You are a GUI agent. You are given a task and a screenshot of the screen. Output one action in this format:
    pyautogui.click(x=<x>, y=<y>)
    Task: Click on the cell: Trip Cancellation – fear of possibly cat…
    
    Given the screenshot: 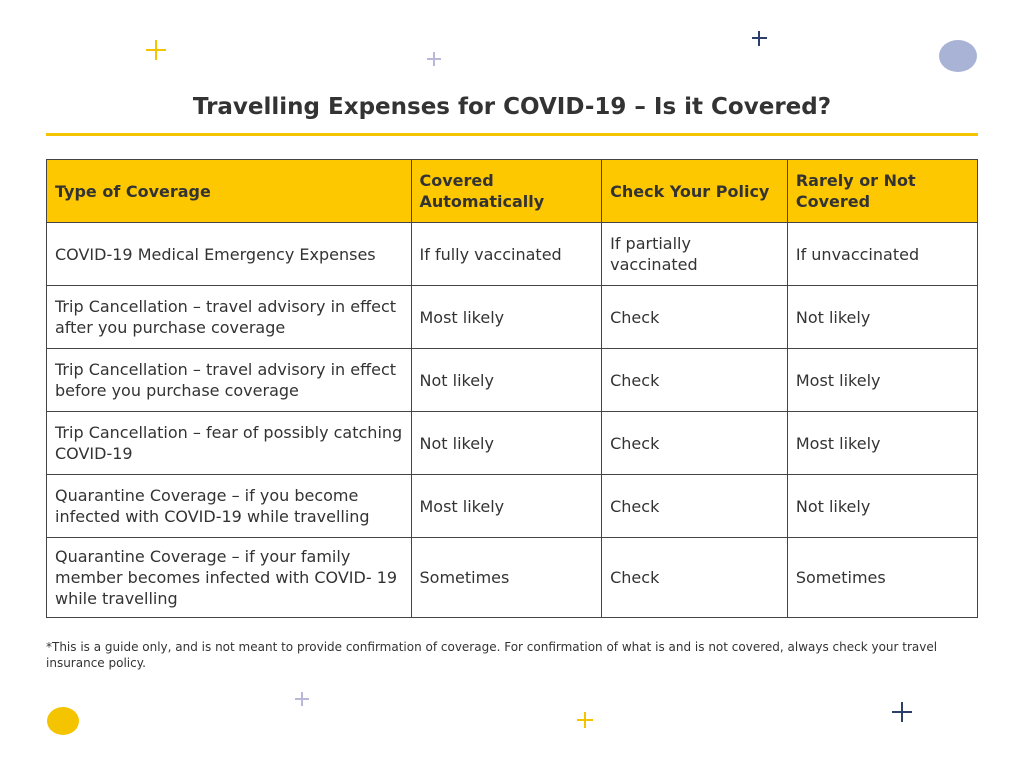 What is the action you would take?
    pyautogui.click(x=229, y=443)
    